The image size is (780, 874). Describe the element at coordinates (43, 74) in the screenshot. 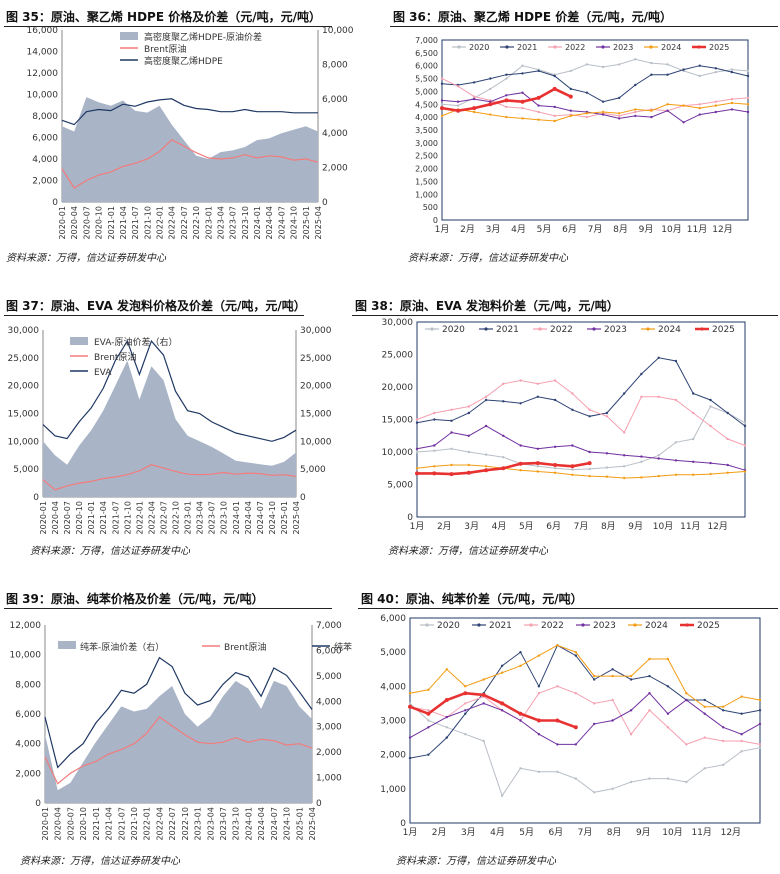

I see `y-tick-left: 12,000` at that location.